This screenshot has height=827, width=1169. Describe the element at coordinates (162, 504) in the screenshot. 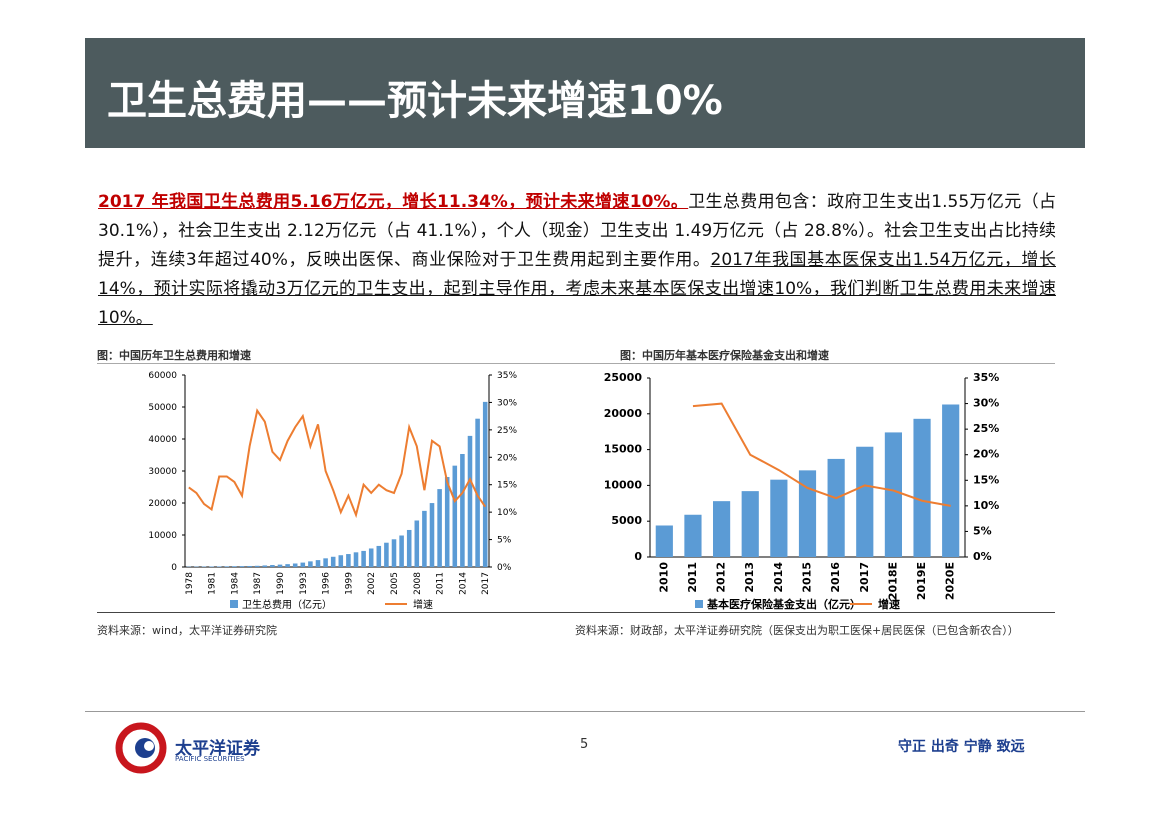

I see `y-tick-label: 20000` at that location.